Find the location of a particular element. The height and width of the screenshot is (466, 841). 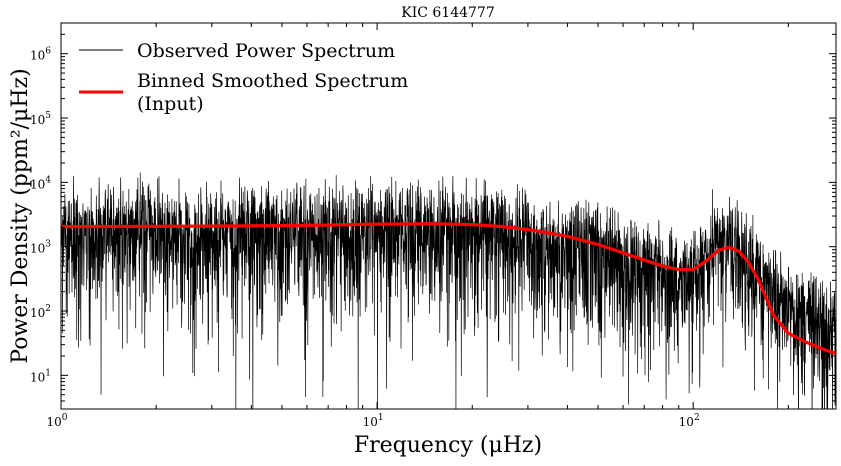

y-axis-title: Power Density (ppm²/μHz) is located at coordinates (20, 215).